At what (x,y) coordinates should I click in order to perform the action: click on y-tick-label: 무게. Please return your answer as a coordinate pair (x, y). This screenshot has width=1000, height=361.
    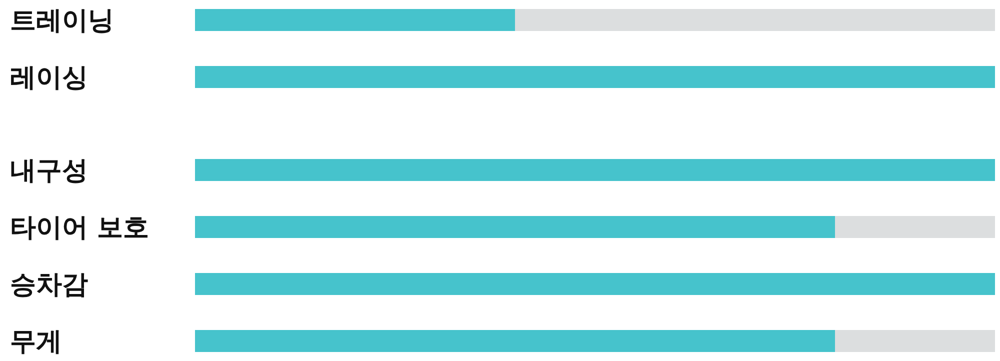
    Looking at the image, I should click on (36, 342).